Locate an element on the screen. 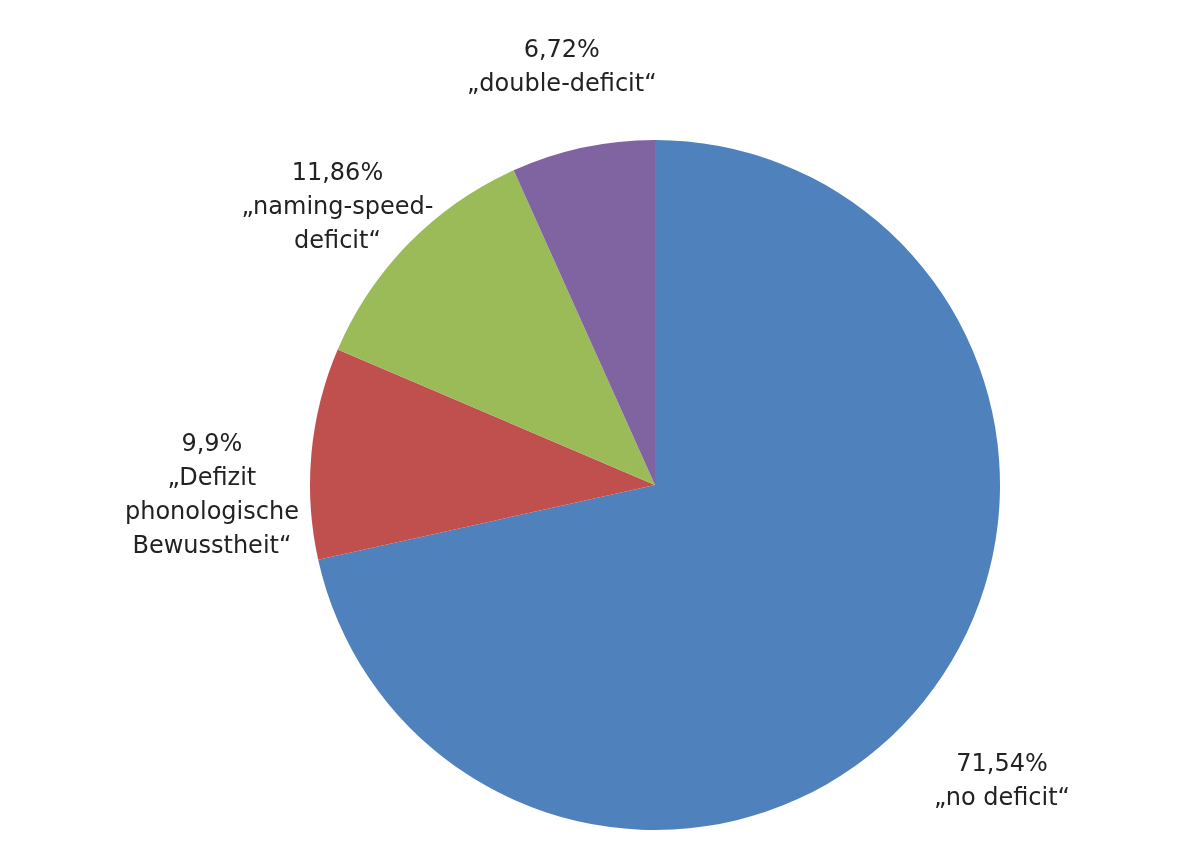 The image size is (1204, 841). data-label: 9,9% is located at coordinates (212, 442).